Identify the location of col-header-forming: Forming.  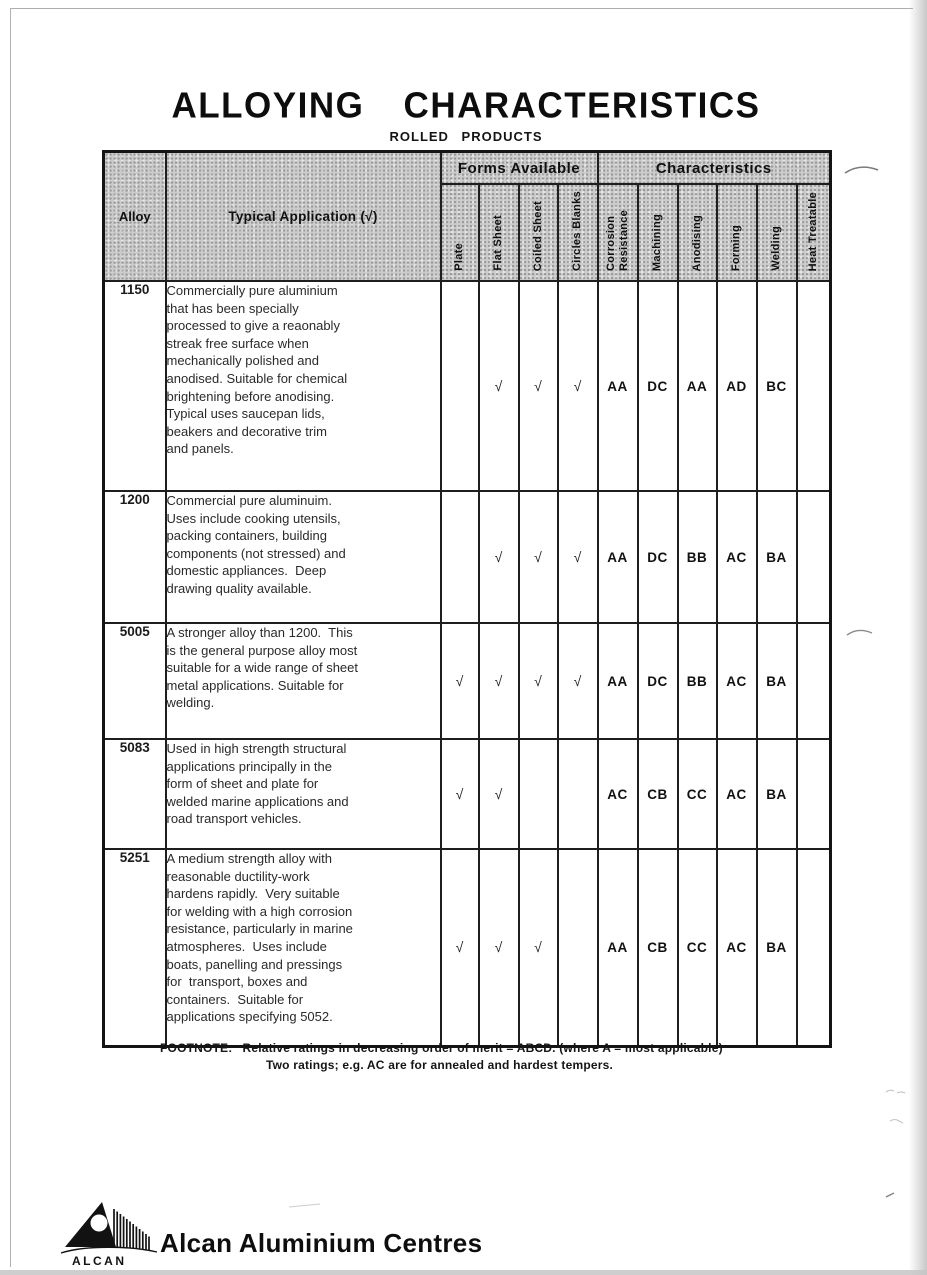
(736, 232).